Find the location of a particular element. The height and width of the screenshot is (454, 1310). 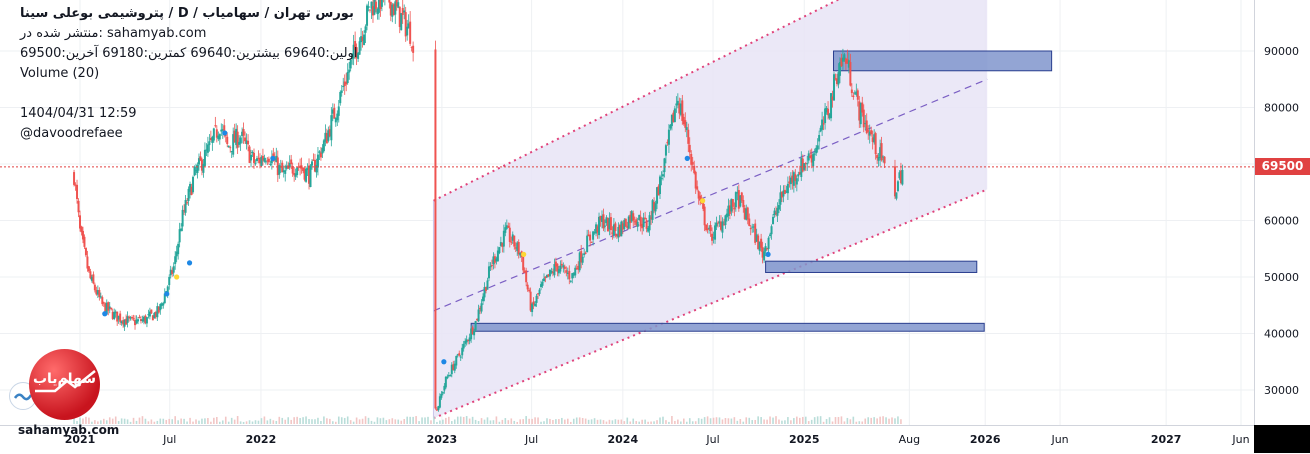

time-axis is located at coordinates (627, 439).